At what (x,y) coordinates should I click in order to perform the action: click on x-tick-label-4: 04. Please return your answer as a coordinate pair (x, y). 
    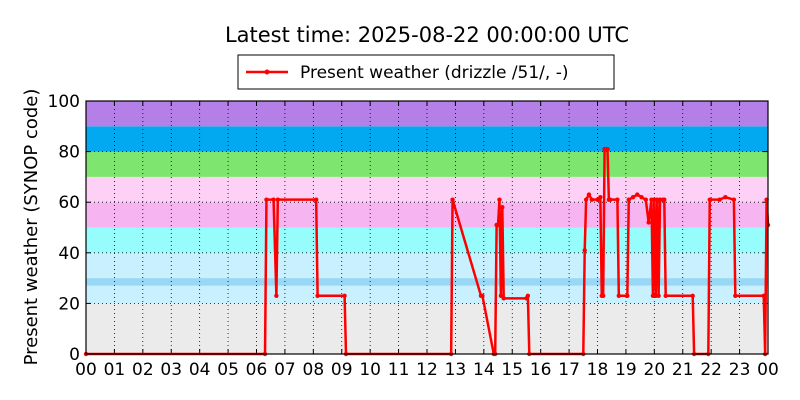
    Looking at the image, I should click on (200, 370).